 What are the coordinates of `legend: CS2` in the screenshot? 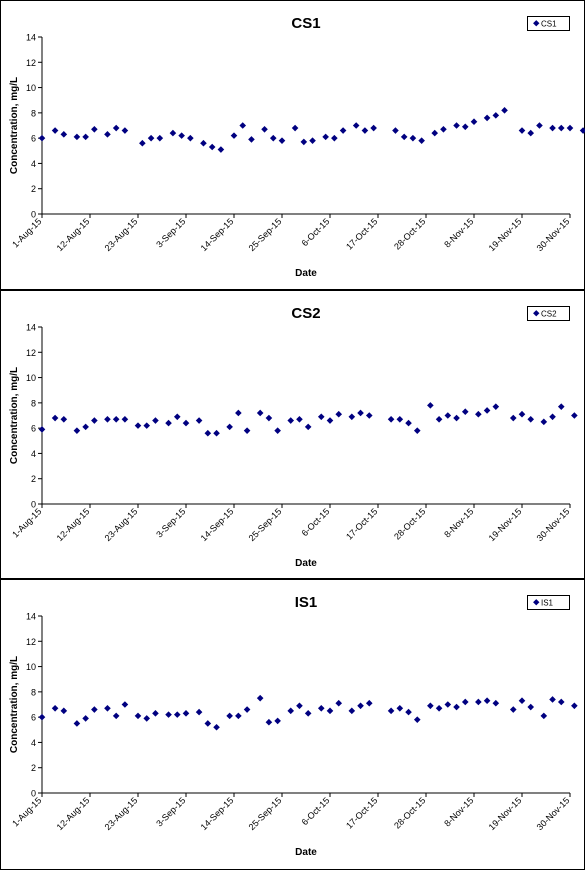 It's located at (548, 313).